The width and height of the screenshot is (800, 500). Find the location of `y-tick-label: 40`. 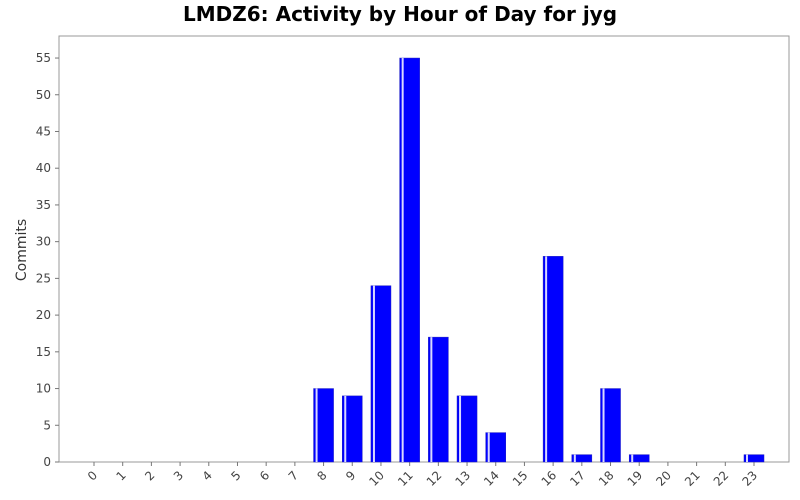

y-tick-label: 40 is located at coordinates (43, 168).